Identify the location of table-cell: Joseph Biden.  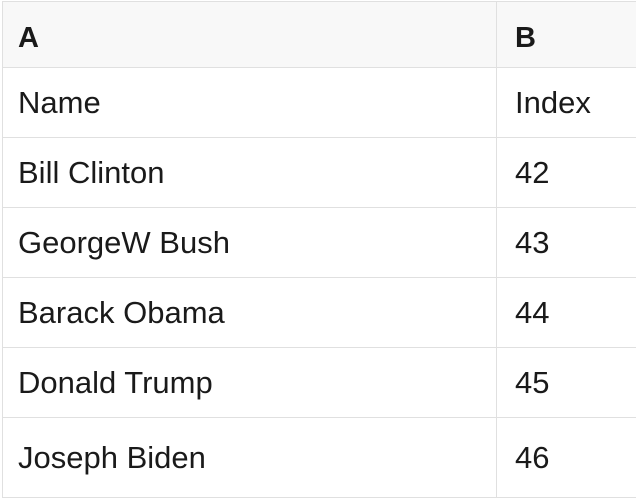
(250, 457).